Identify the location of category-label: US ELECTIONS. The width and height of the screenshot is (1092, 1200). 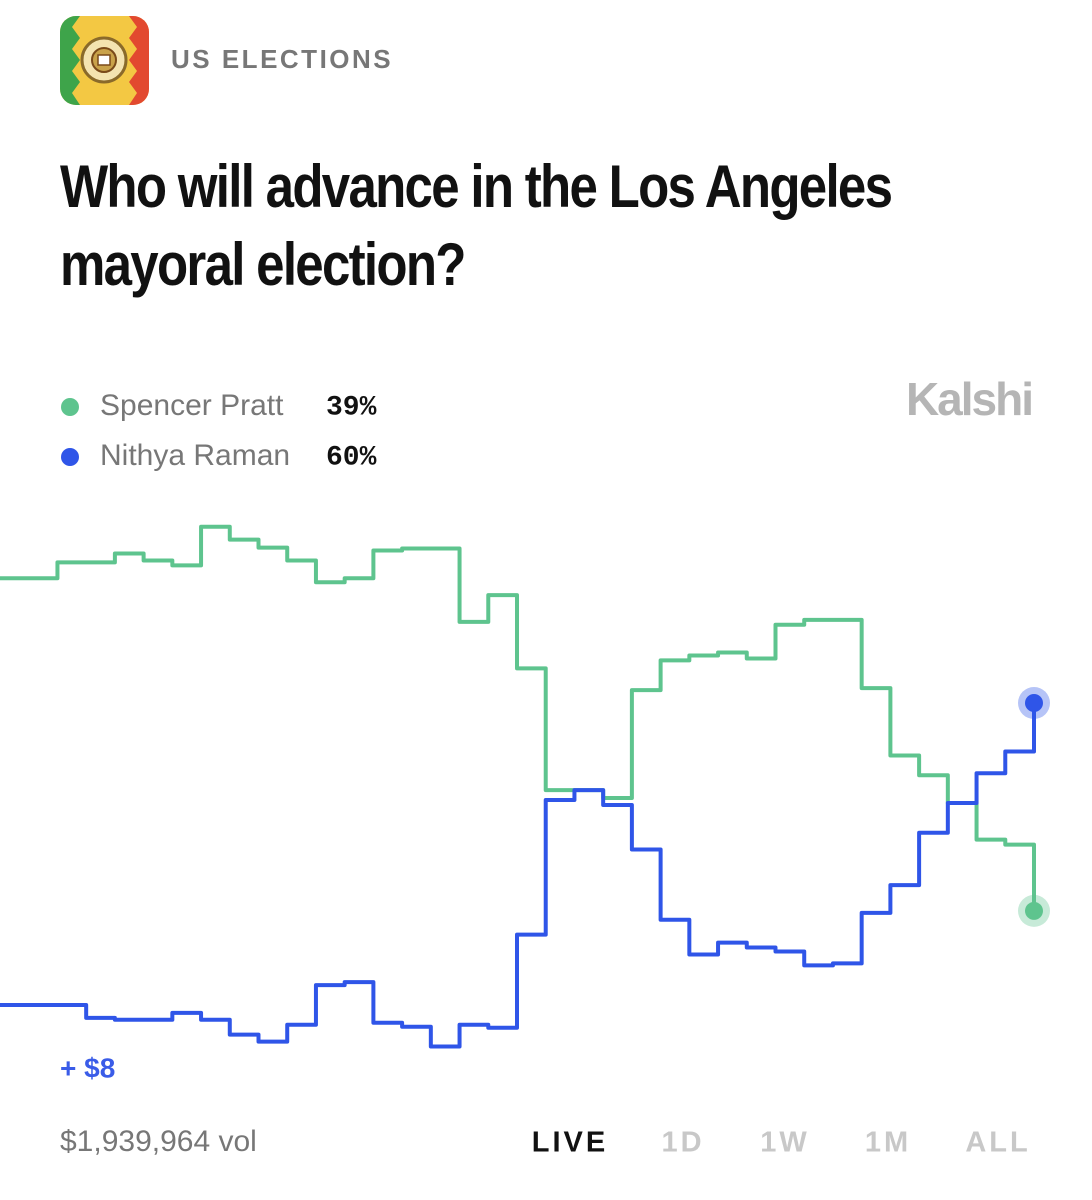
(282, 59).